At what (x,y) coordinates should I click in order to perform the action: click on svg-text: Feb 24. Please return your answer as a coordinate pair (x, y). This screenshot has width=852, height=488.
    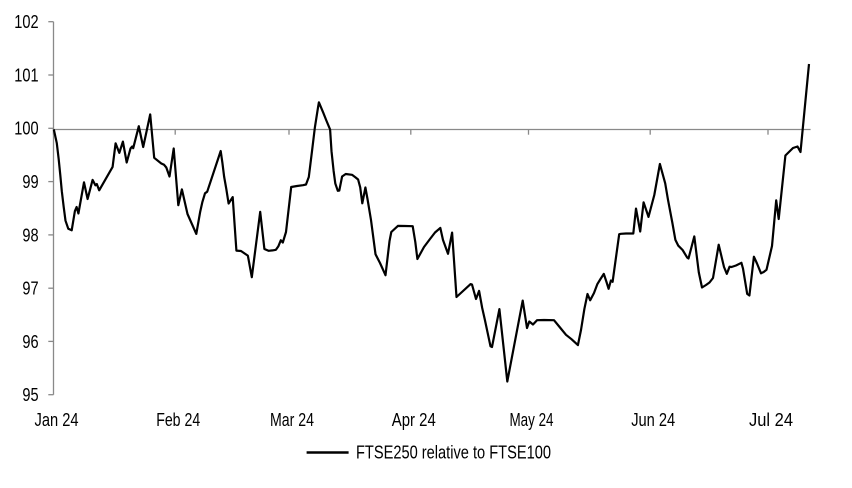
    Looking at the image, I should click on (178, 420).